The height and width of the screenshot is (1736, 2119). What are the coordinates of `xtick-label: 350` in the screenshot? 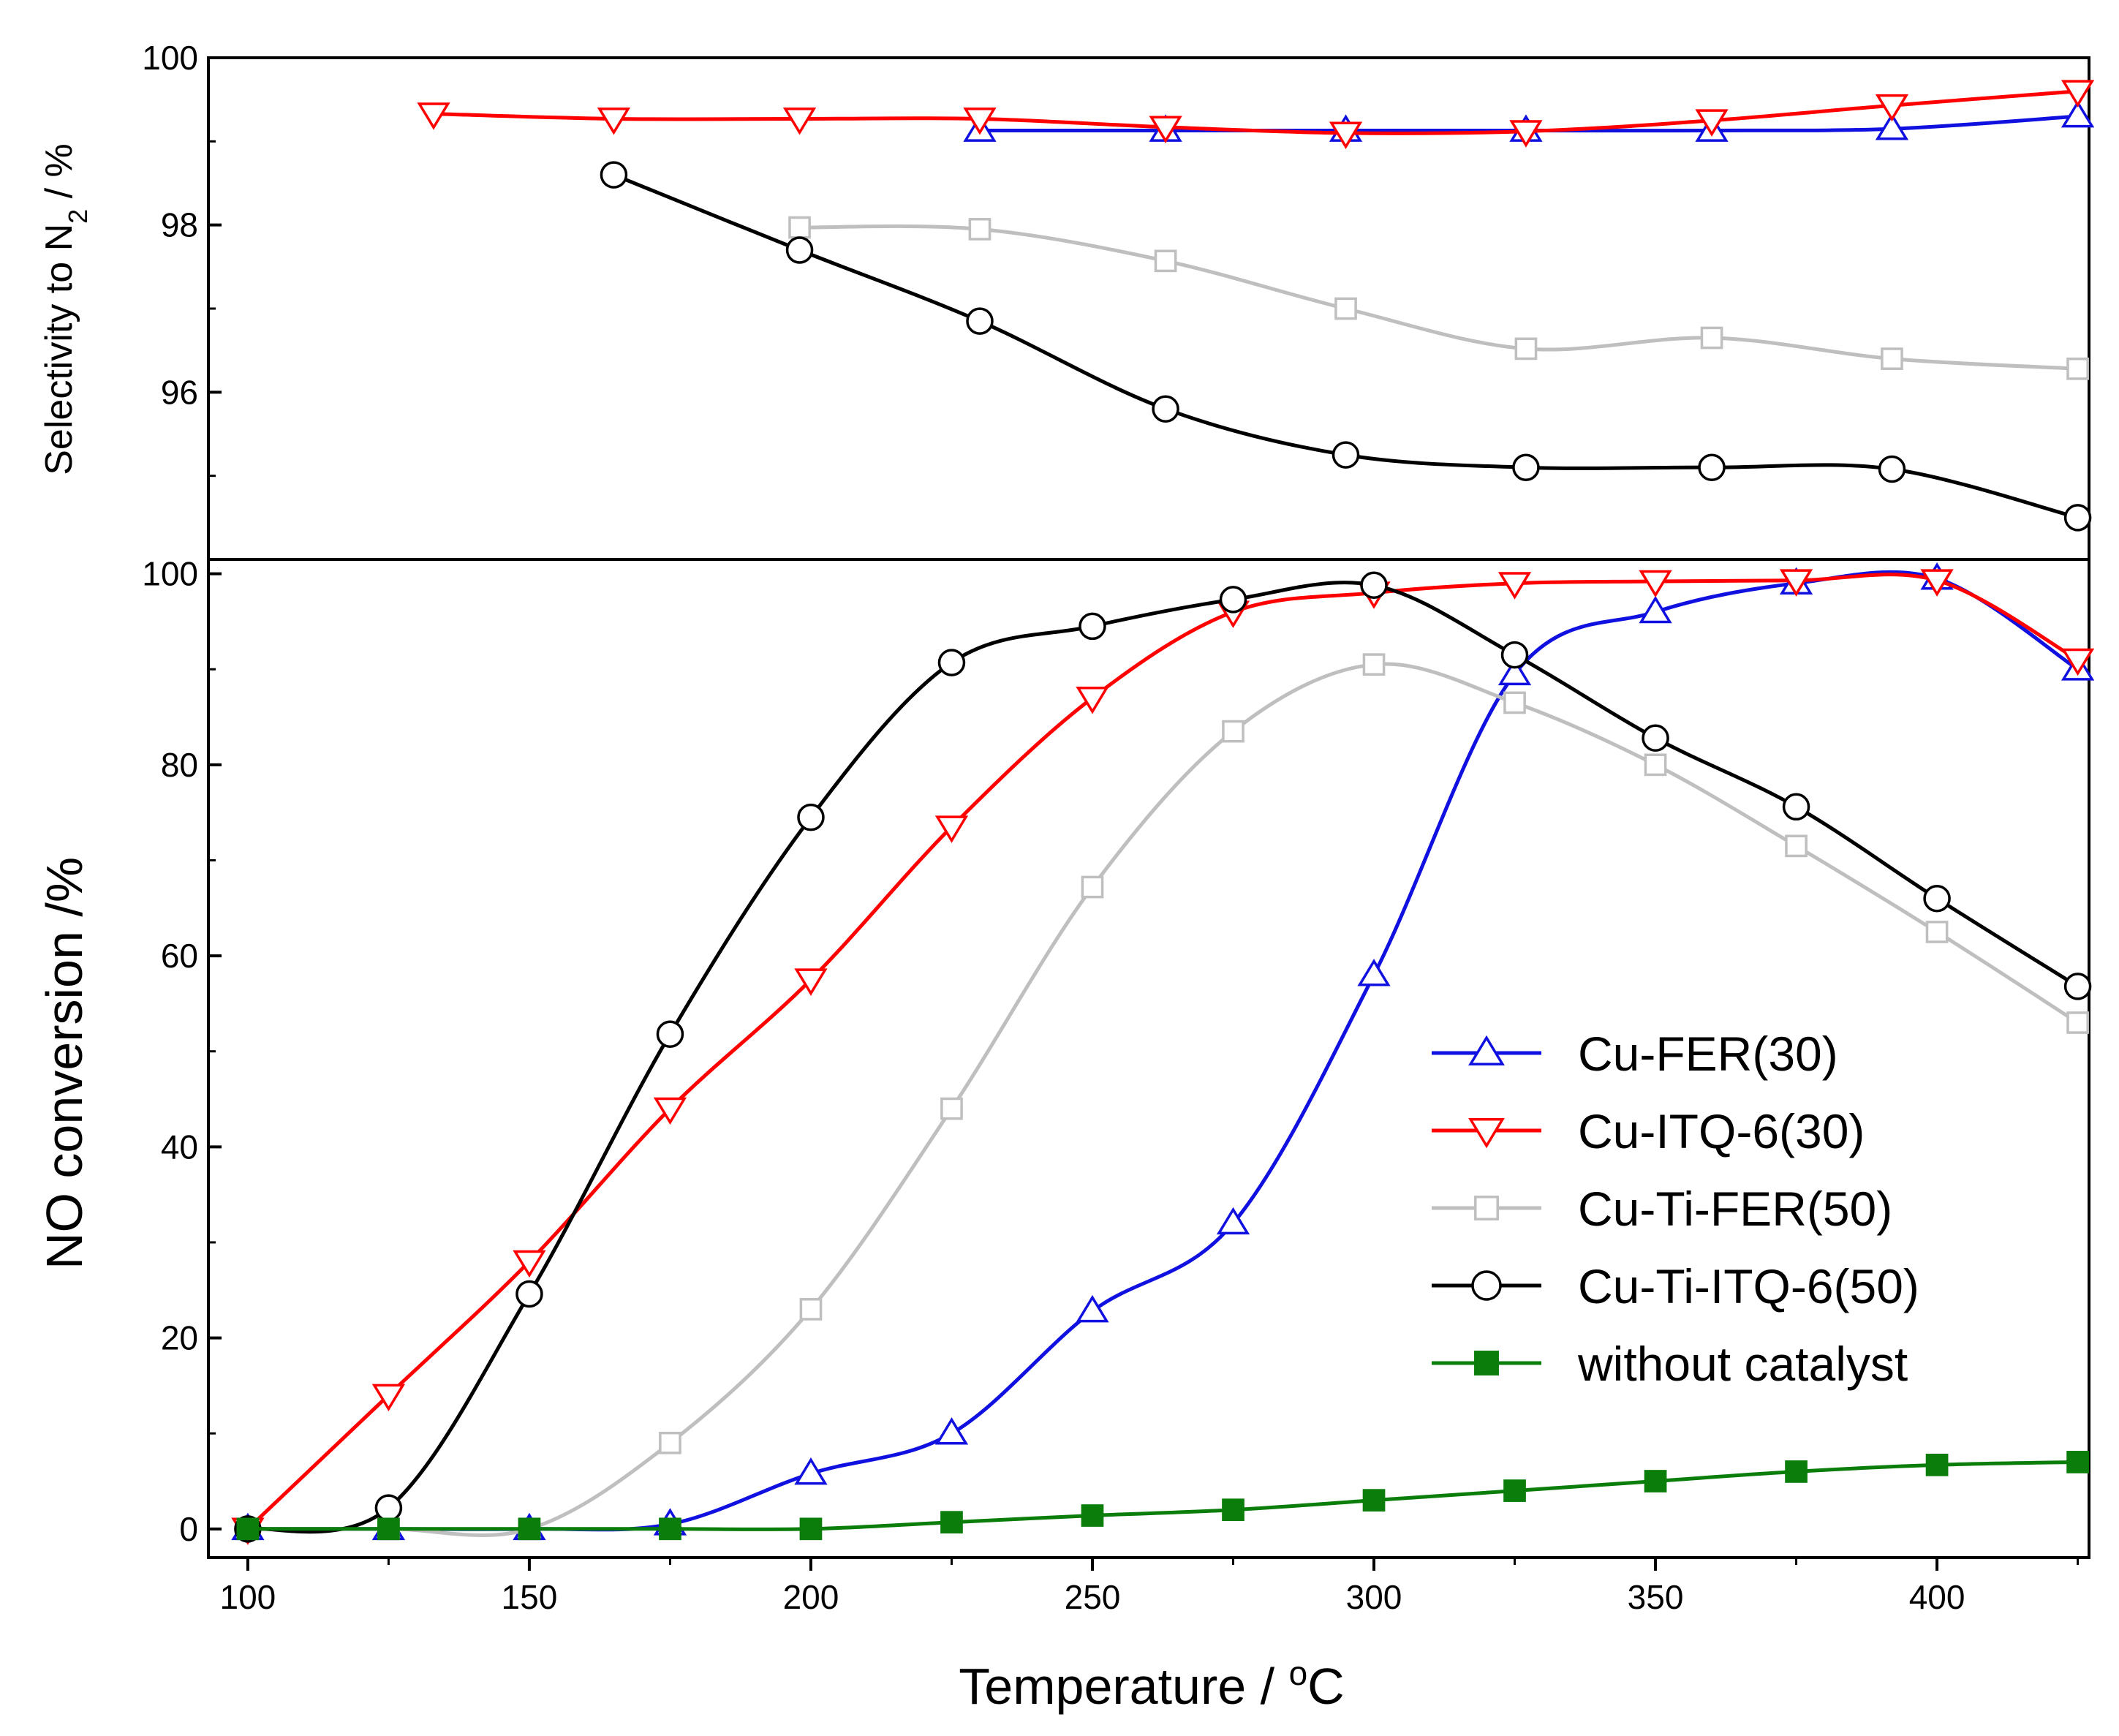 It's located at (1656, 1597).